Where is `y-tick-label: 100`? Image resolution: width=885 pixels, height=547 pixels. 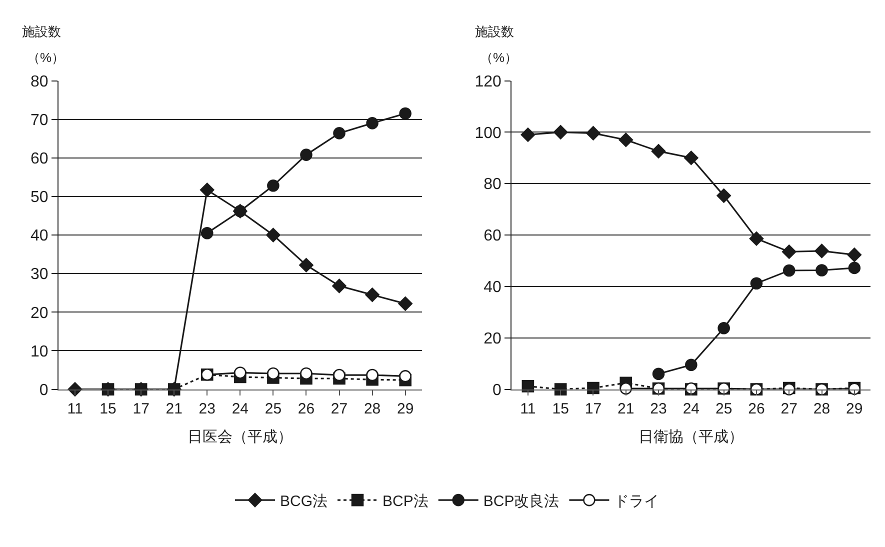
y-tick-label: 100 is located at coordinates (488, 133).